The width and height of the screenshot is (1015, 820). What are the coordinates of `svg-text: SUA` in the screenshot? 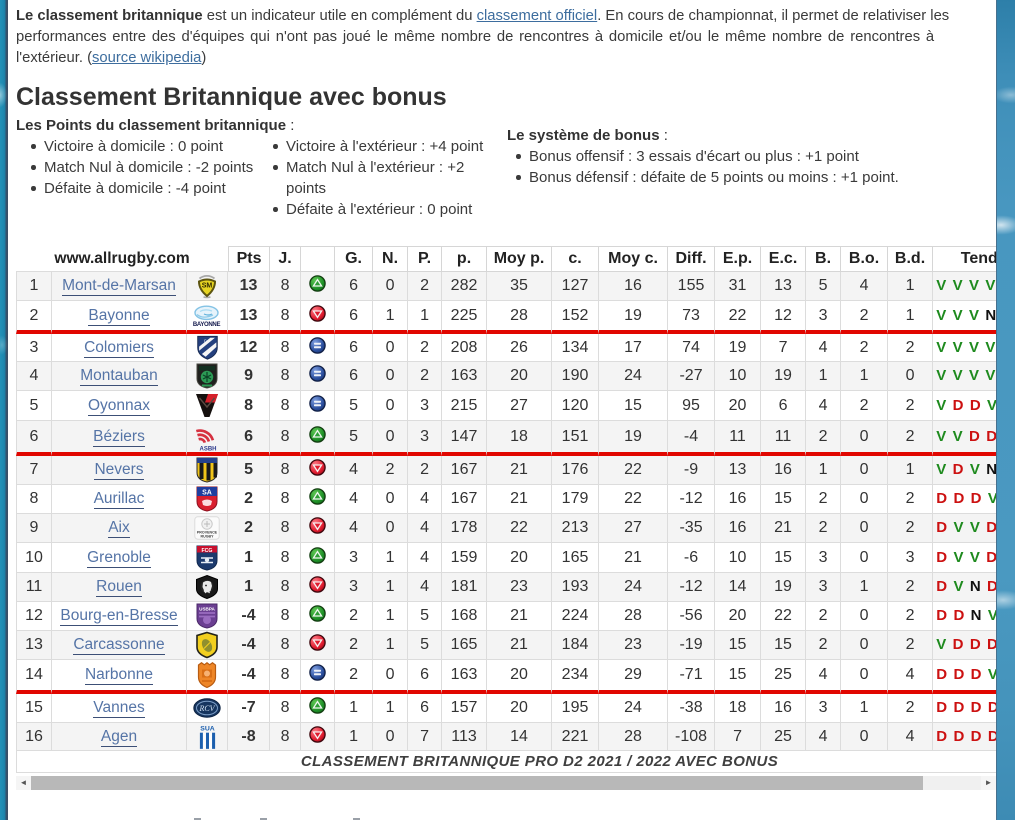 It's located at (207, 728).